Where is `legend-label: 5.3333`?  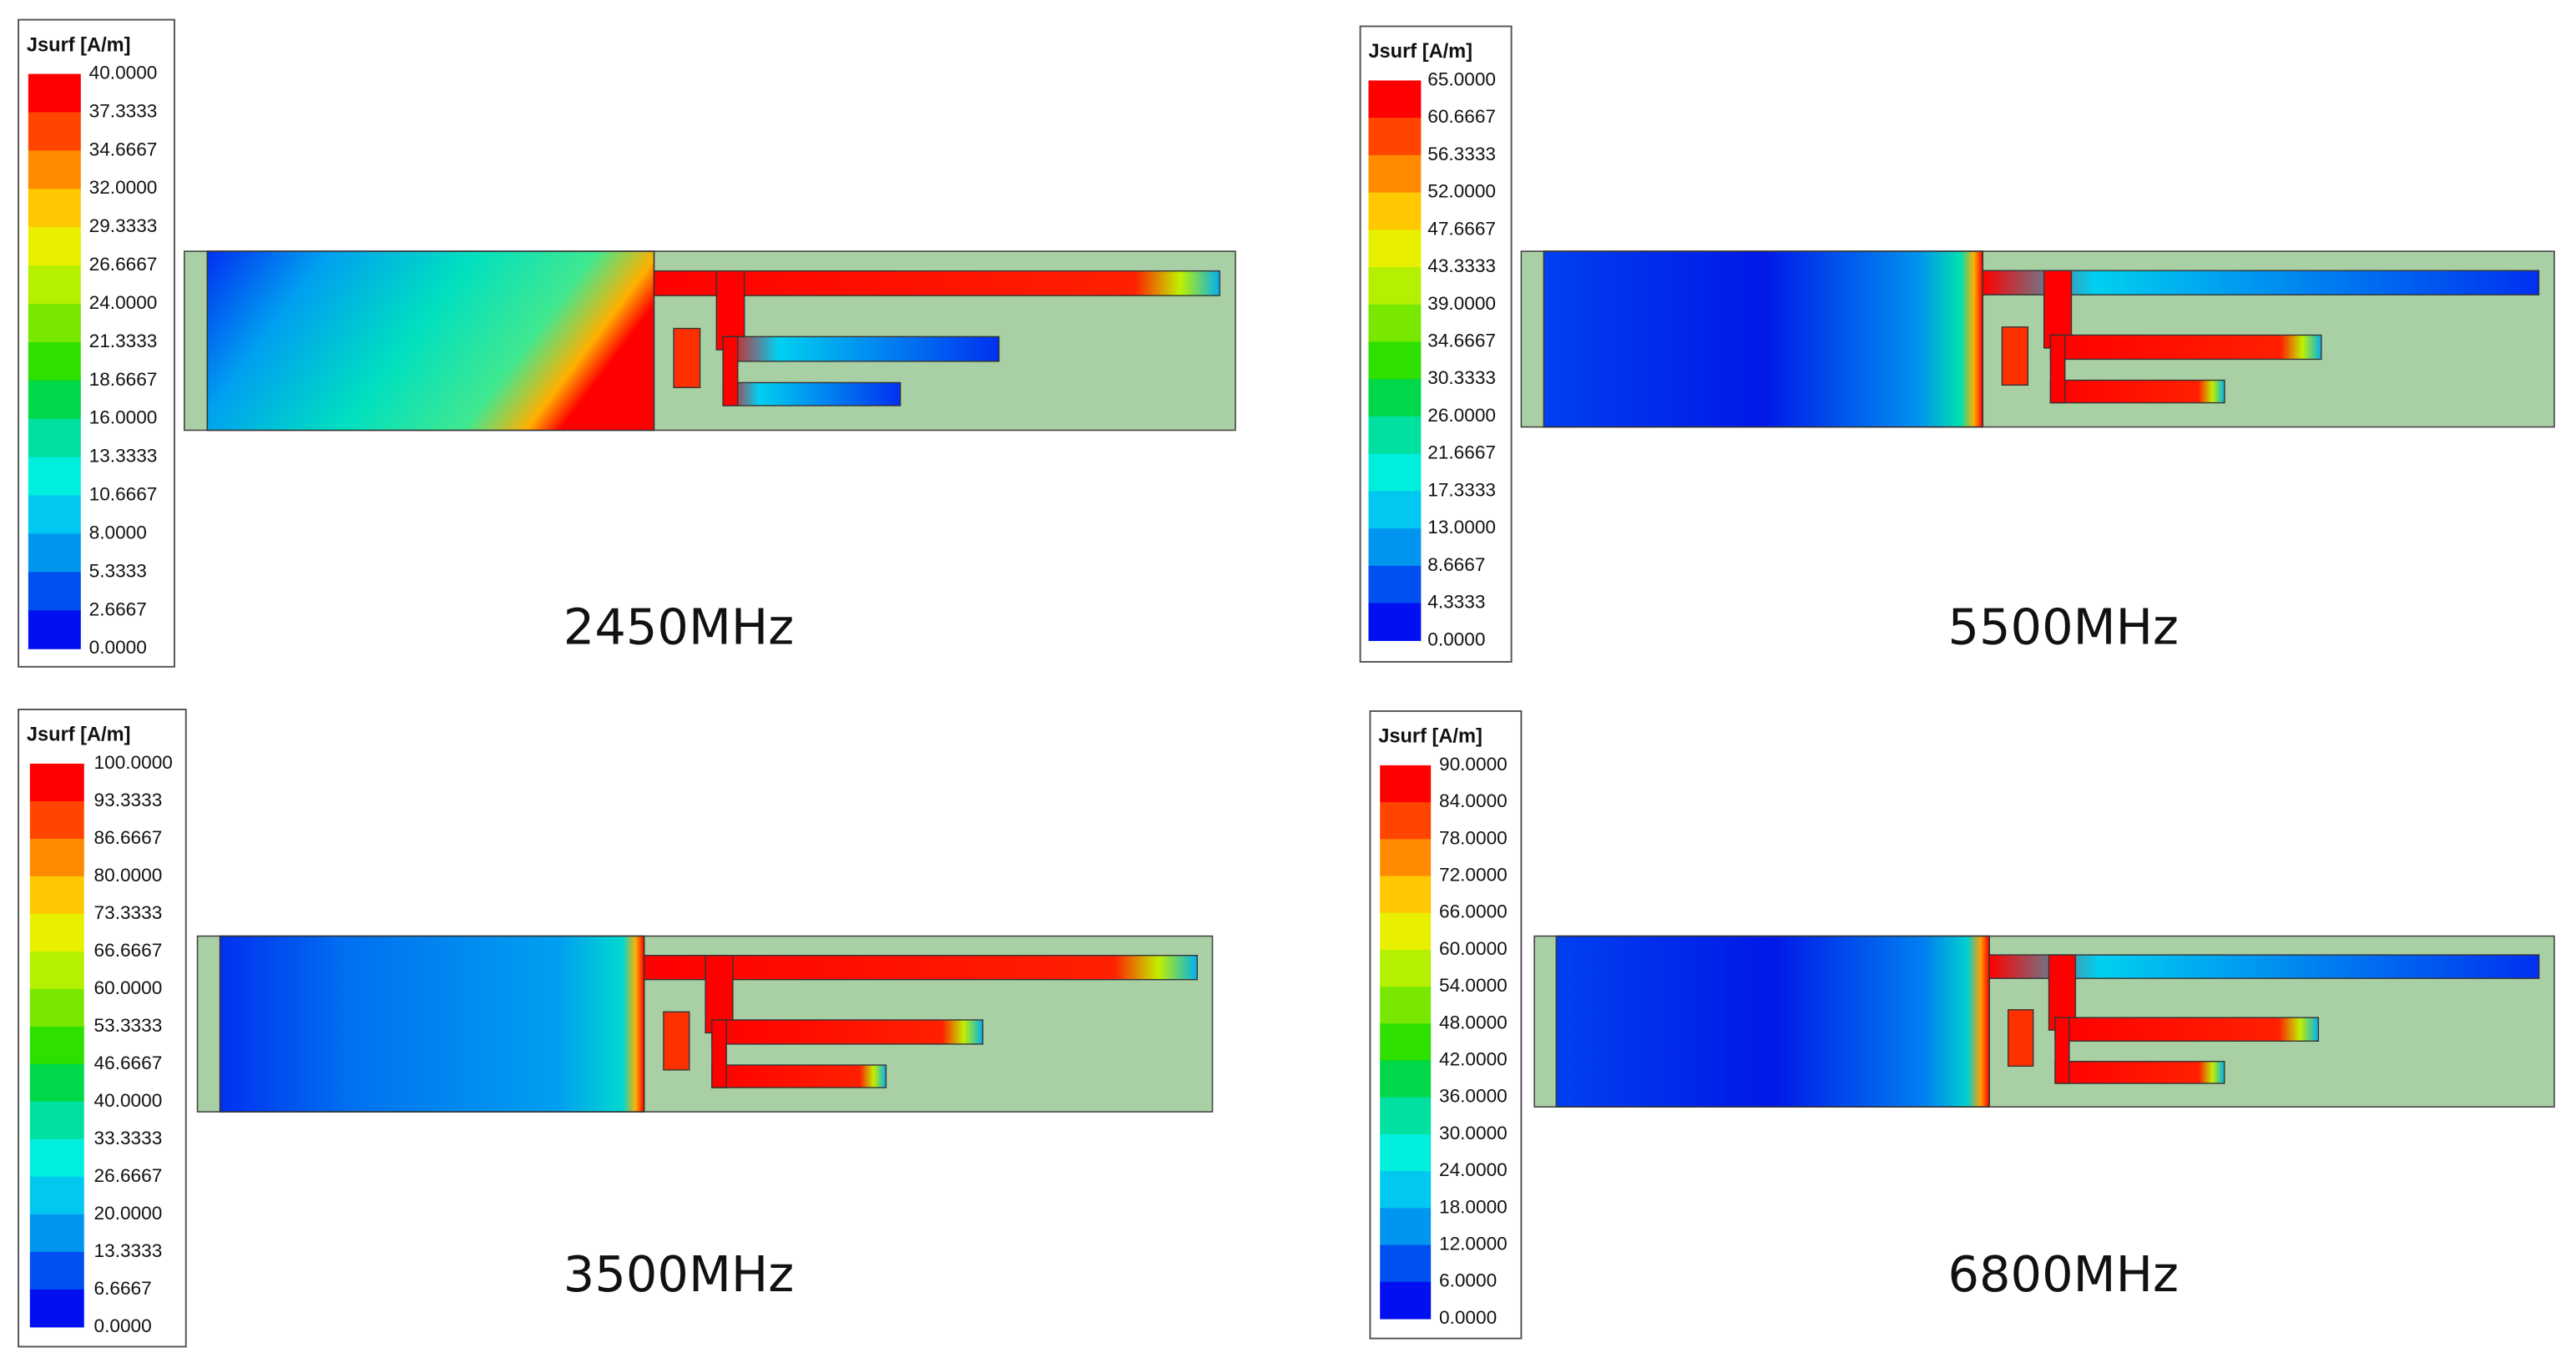 legend-label: 5.3333 is located at coordinates (118, 570).